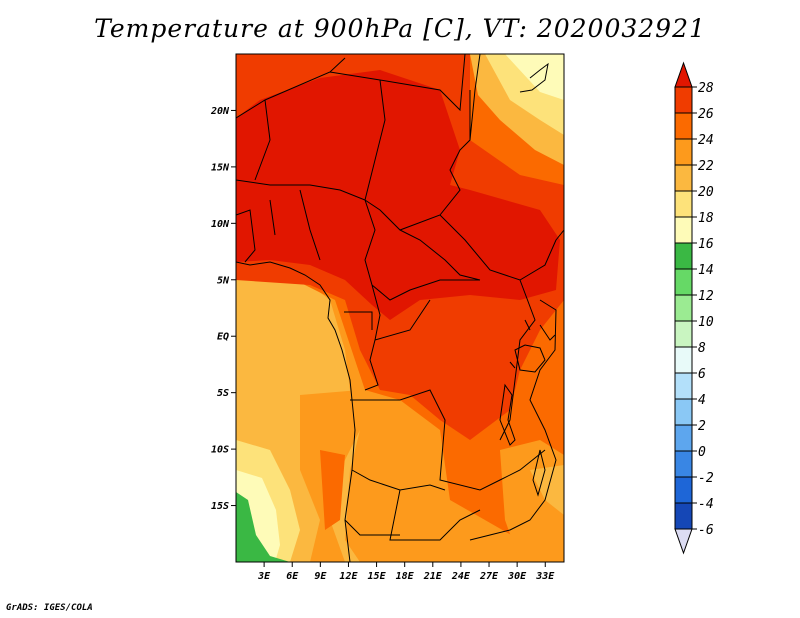  Describe the element at coordinates (706, 88) in the screenshot. I see `colorbar-label: 28` at that location.